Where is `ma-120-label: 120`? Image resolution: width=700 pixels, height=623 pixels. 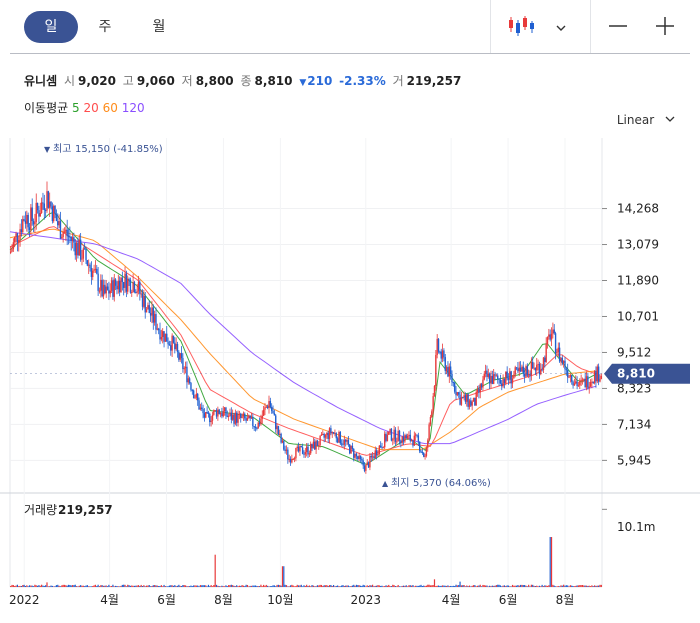 ma-120-label: 120 is located at coordinates (133, 108).